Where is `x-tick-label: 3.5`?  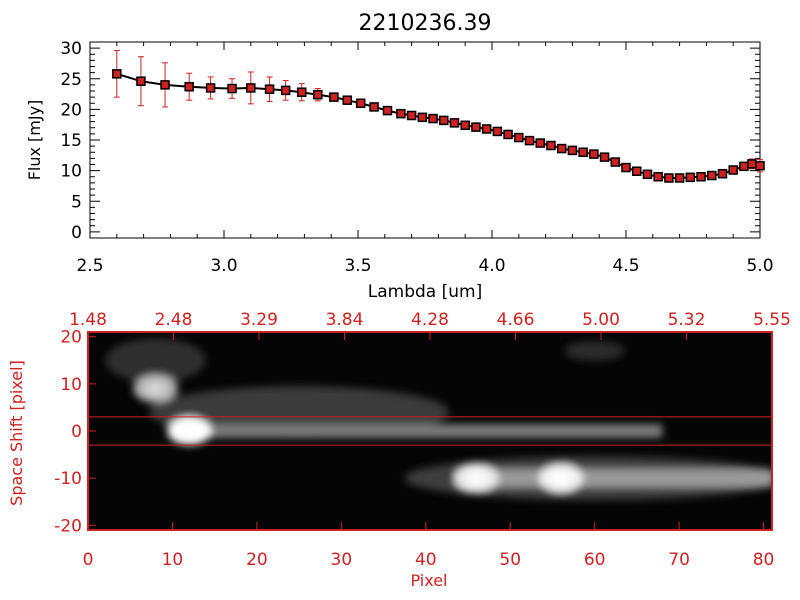 x-tick-label: 3.5 is located at coordinates (357, 266).